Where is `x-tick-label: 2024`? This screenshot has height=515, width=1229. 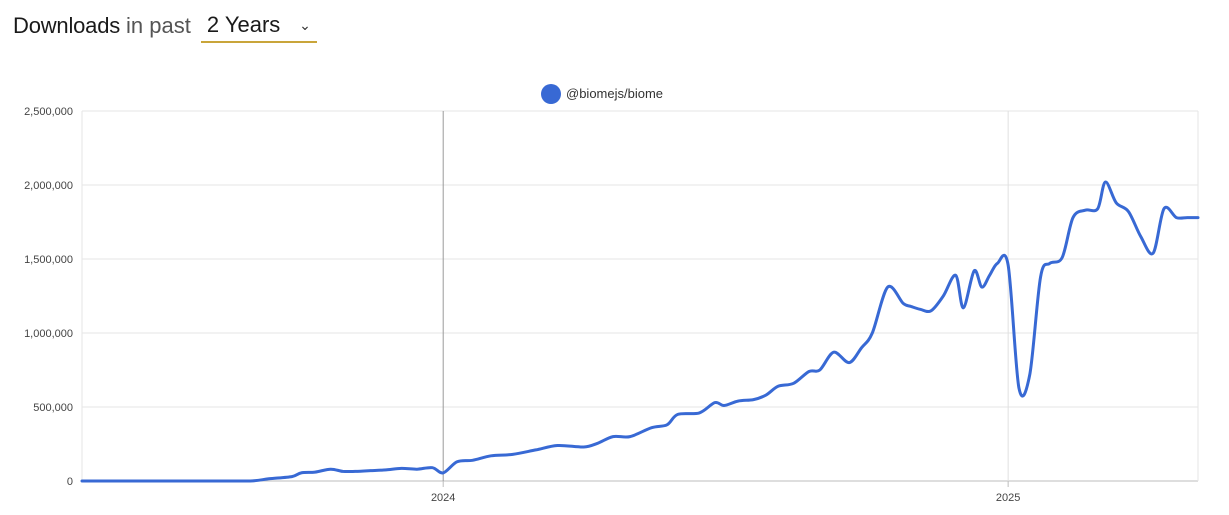 x-tick-label: 2024 is located at coordinates (443, 498).